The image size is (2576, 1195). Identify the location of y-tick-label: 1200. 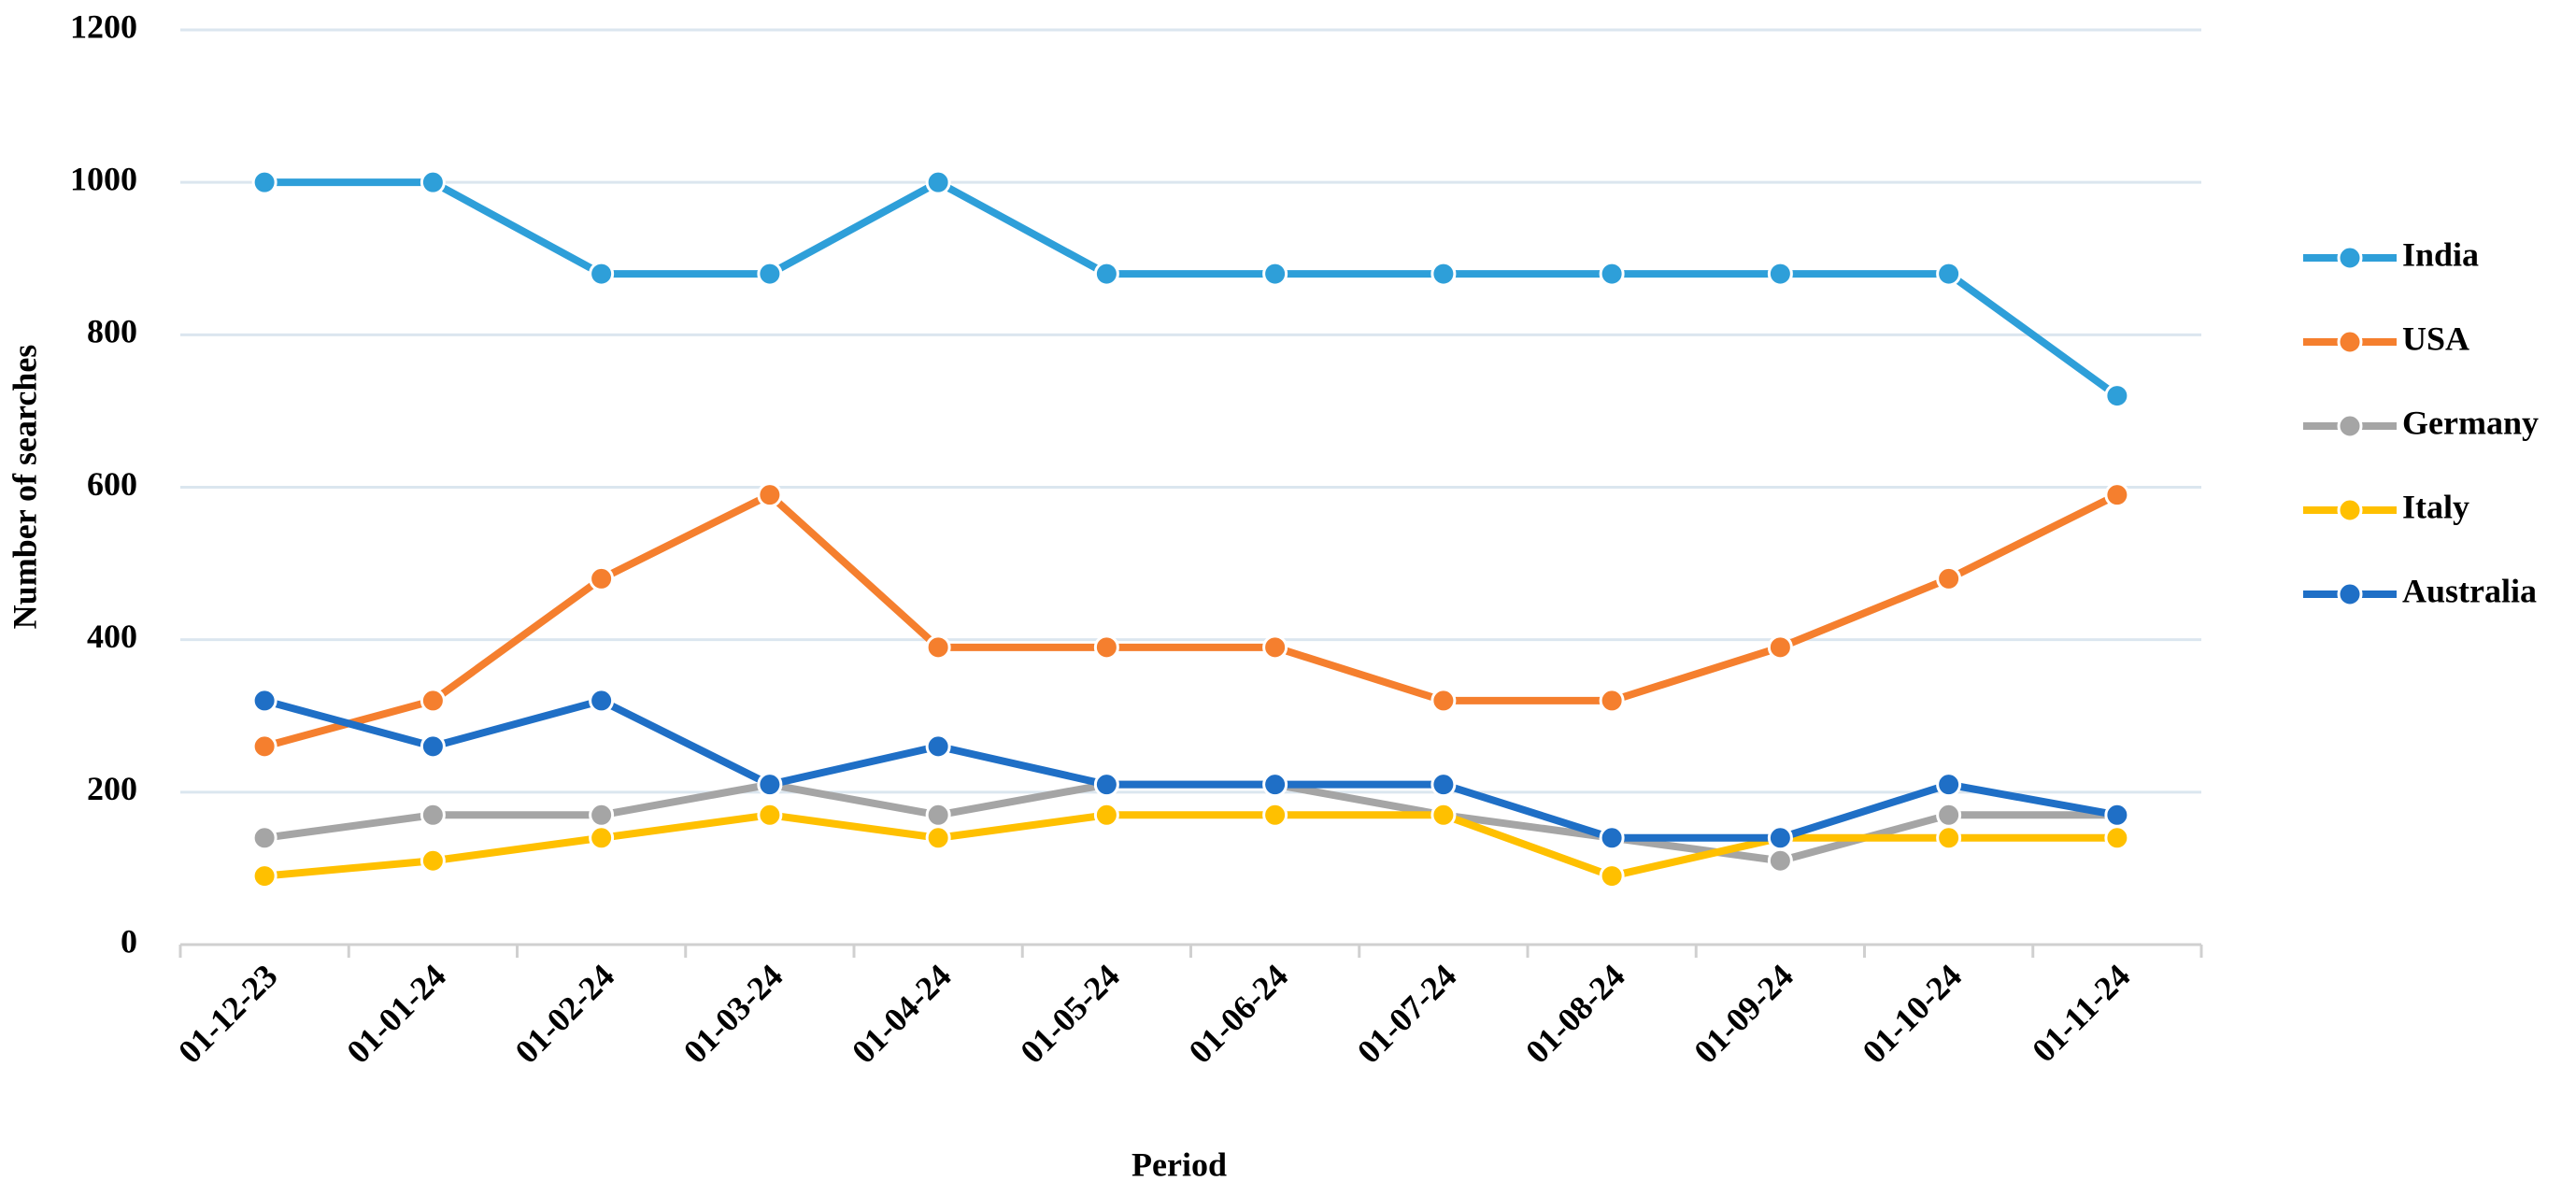
(104, 26).